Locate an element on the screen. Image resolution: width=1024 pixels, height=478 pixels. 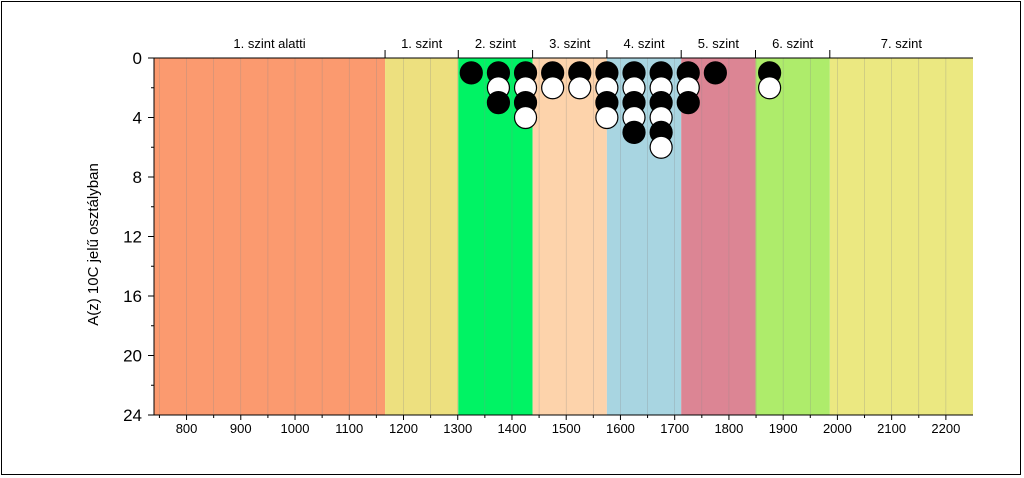
band-label: 6. szint is located at coordinates (793, 43).